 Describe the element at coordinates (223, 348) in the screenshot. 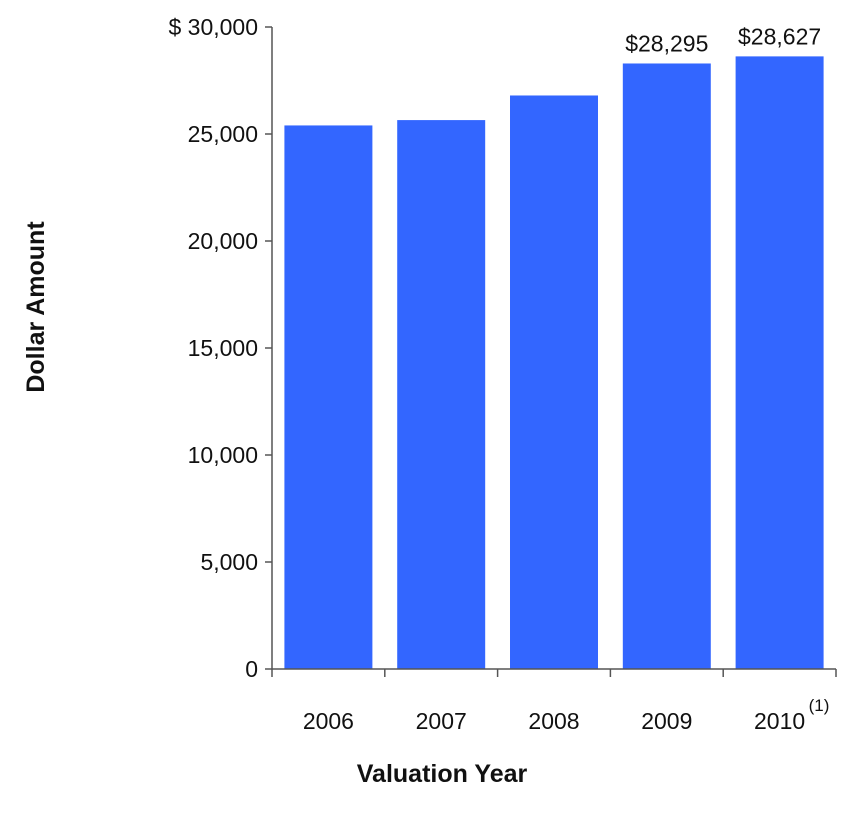

I see `y-tick-label: 15,000` at that location.